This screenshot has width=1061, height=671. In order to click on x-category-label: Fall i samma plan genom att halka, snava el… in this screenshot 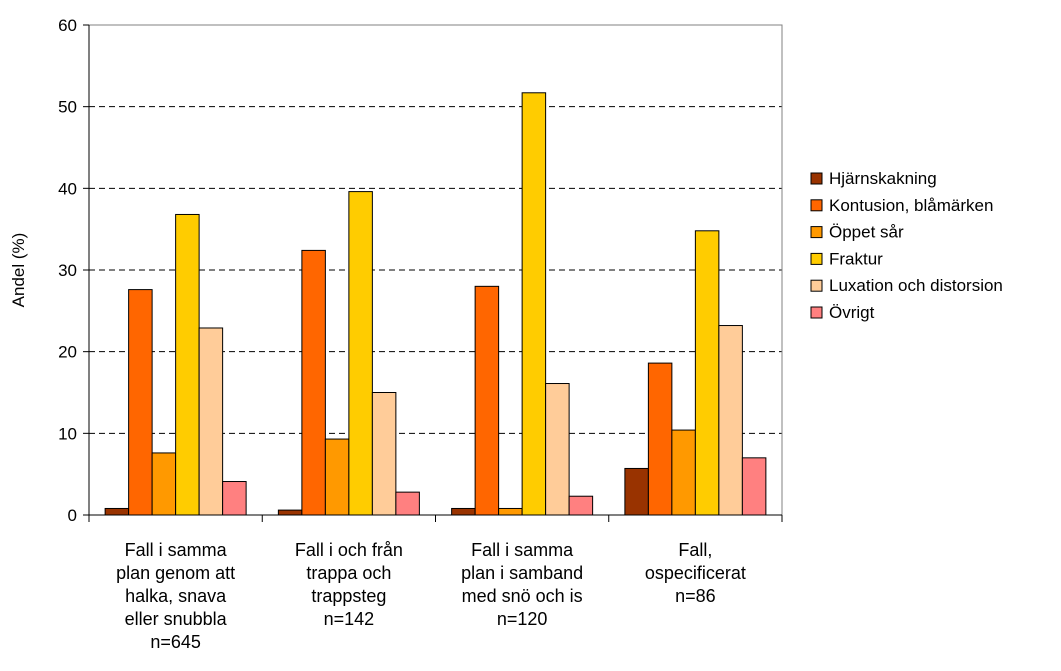, I will do `click(175, 596)`.